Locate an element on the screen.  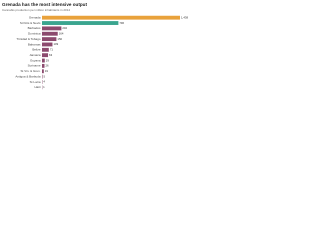
category-label: Suriname is located at coordinates (34, 66).